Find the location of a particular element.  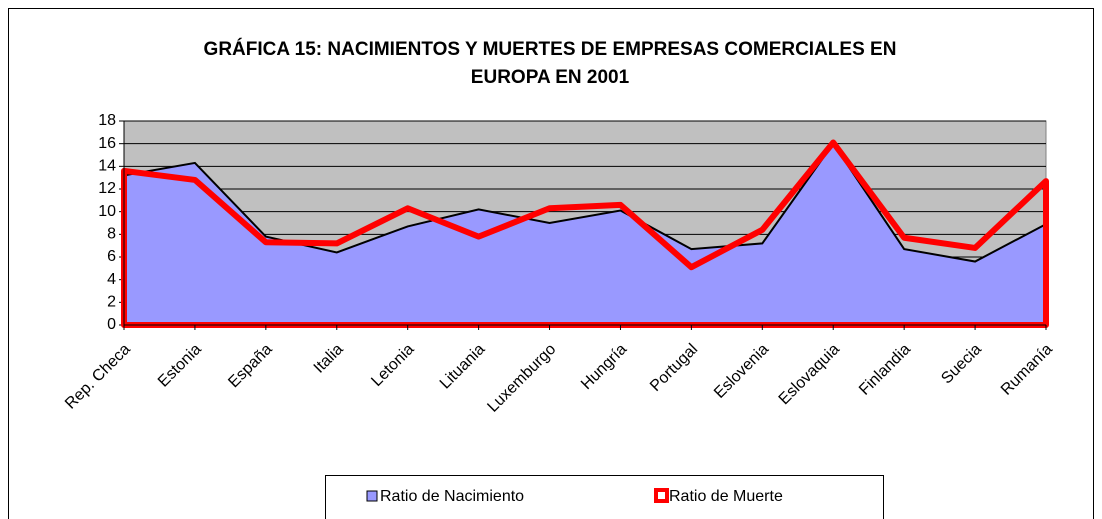

y-tick-label: 8 is located at coordinates (111, 234).